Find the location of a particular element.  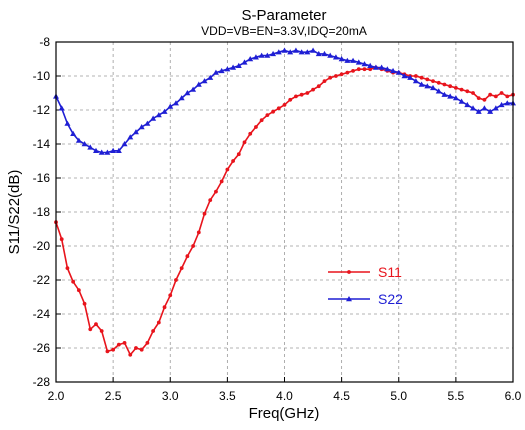

y-tick-label: -24 is located at coordinates (42, 314).